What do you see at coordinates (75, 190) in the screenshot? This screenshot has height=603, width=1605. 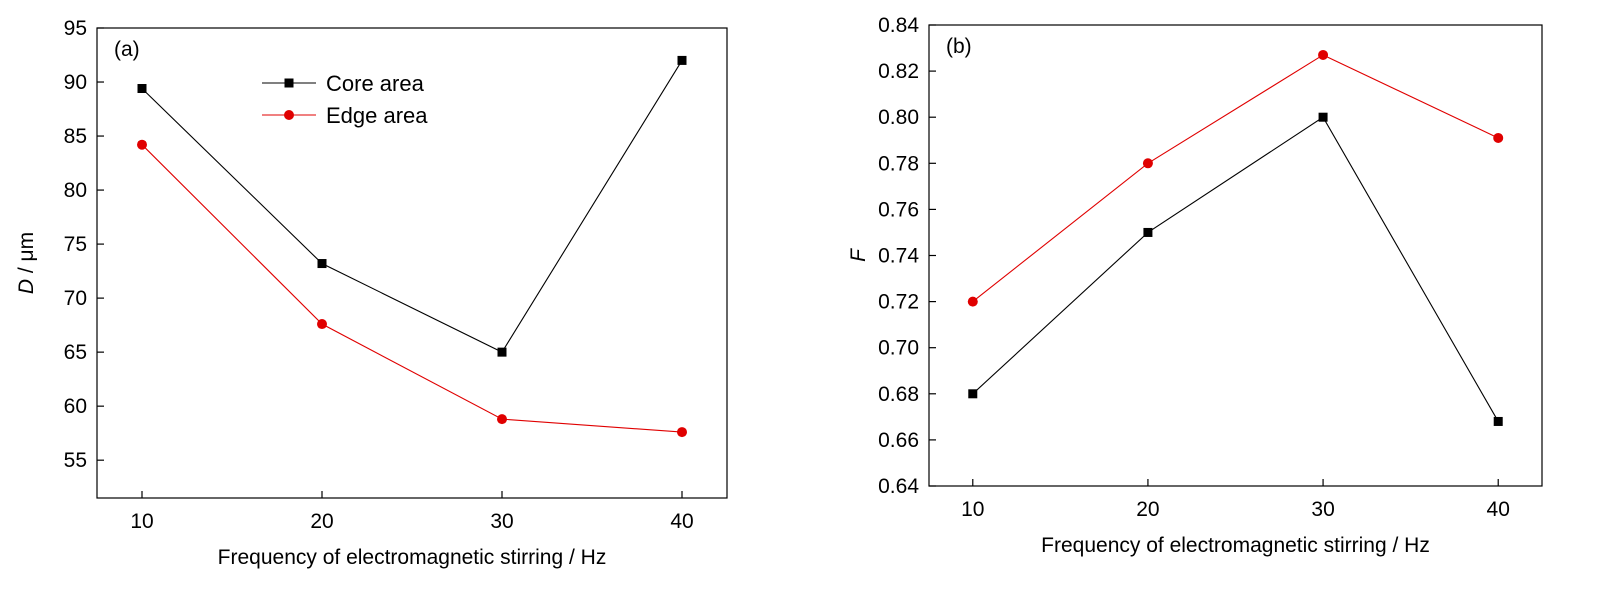 I see `y-tick-label: 80` at bounding box center [75, 190].